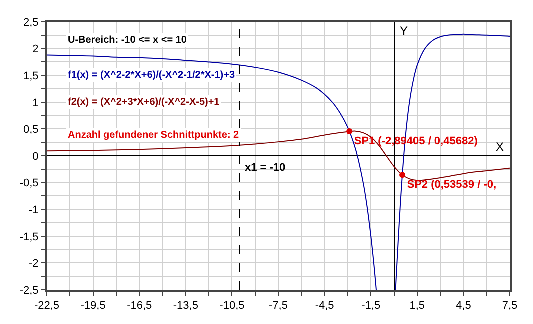  What do you see at coordinates (144, 102) in the screenshot?
I see `text: f2(x) = (X^2+3*X+6)/(-X^2-X-5)+1` at bounding box center [144, 102].